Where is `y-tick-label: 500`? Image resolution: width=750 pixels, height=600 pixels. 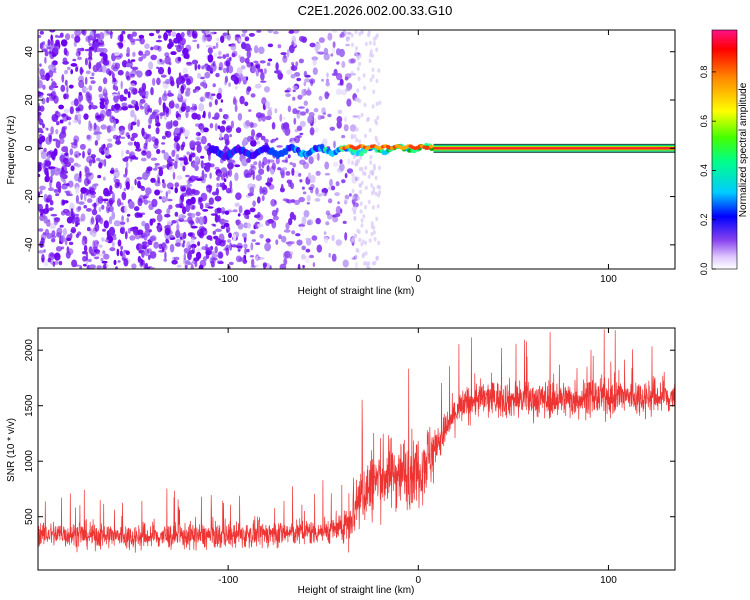
y-tick-label: 500 is located at coordinates (29, 516).